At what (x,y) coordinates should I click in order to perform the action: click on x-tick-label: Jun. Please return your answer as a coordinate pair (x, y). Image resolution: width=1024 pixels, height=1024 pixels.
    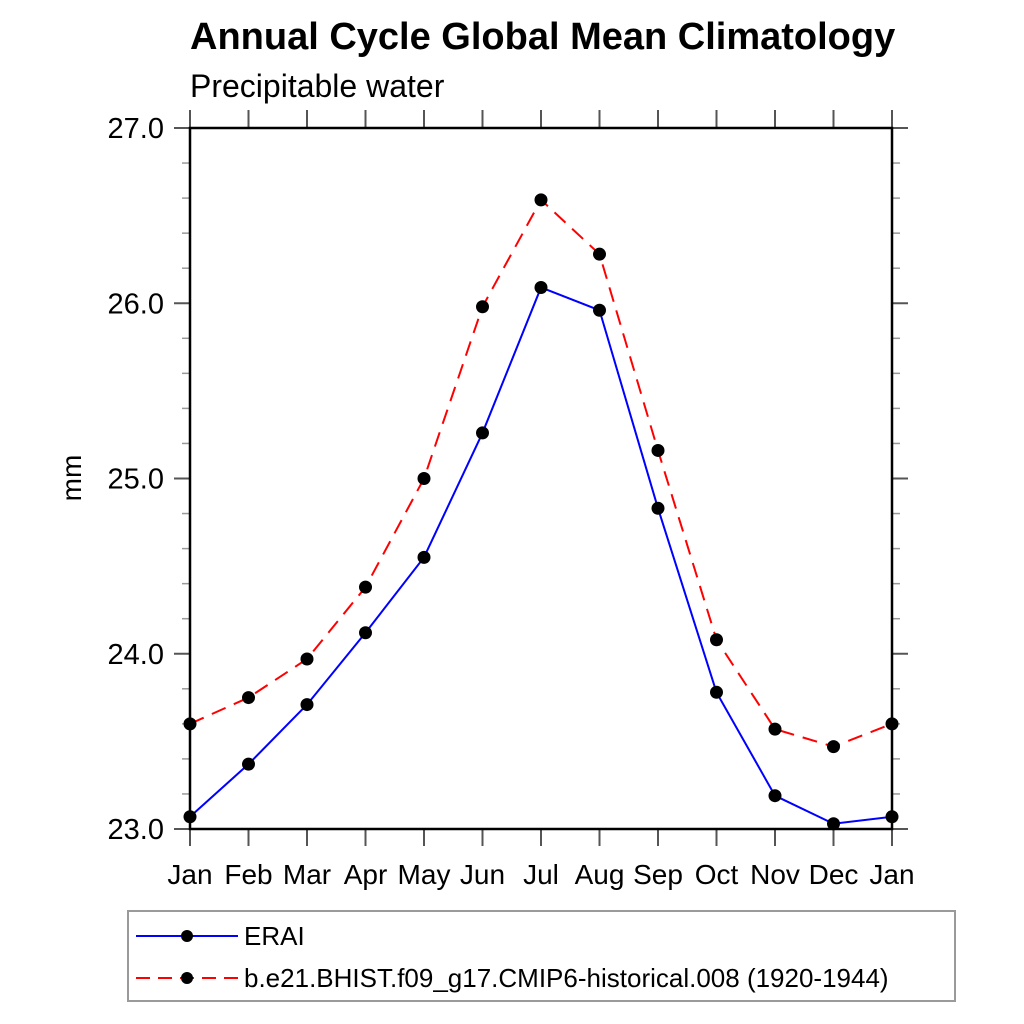
    Looking at the image, I should click on (482, 874).